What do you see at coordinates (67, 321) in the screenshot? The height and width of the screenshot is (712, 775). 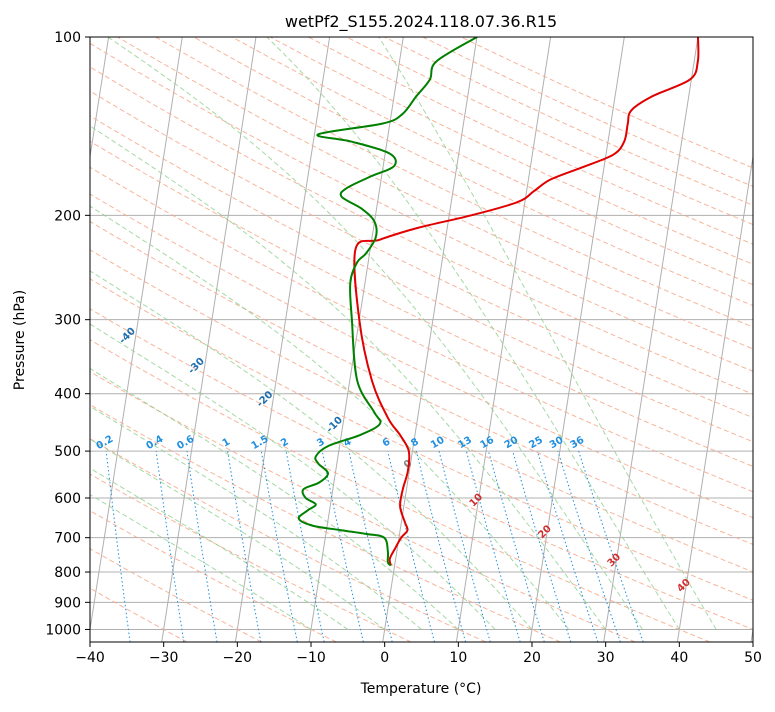 I see `y-tick-label: 300` at bounding box center [67, 321].